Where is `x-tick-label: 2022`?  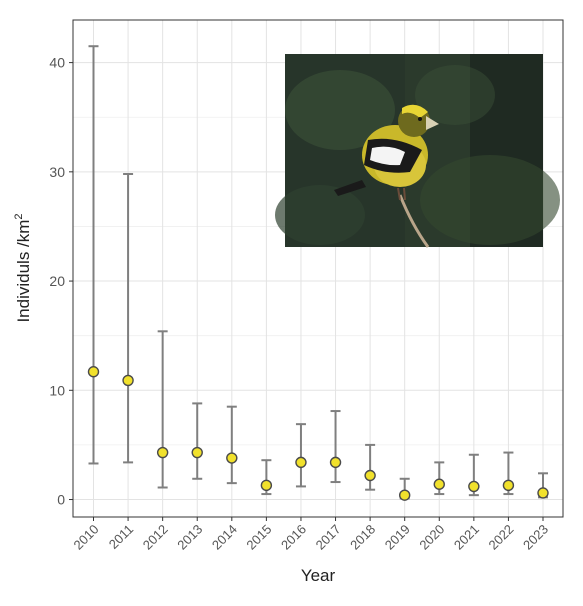 x-tick-label: 2022 is located at coordinates (500, 537).